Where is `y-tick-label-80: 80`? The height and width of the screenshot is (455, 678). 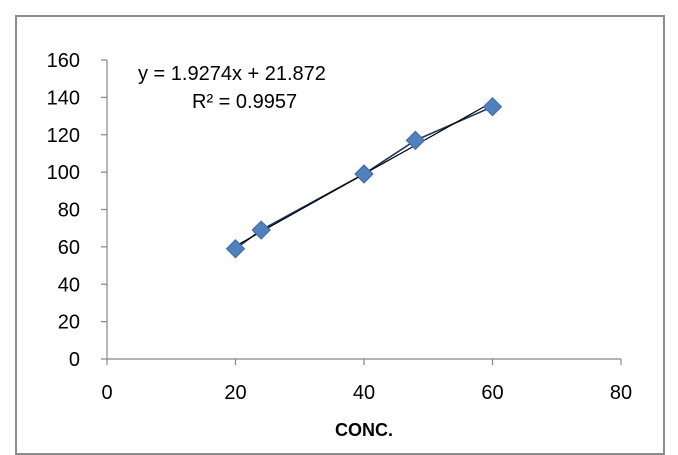
y-tick-label-80: 80 is located at coordinates (69, 211).